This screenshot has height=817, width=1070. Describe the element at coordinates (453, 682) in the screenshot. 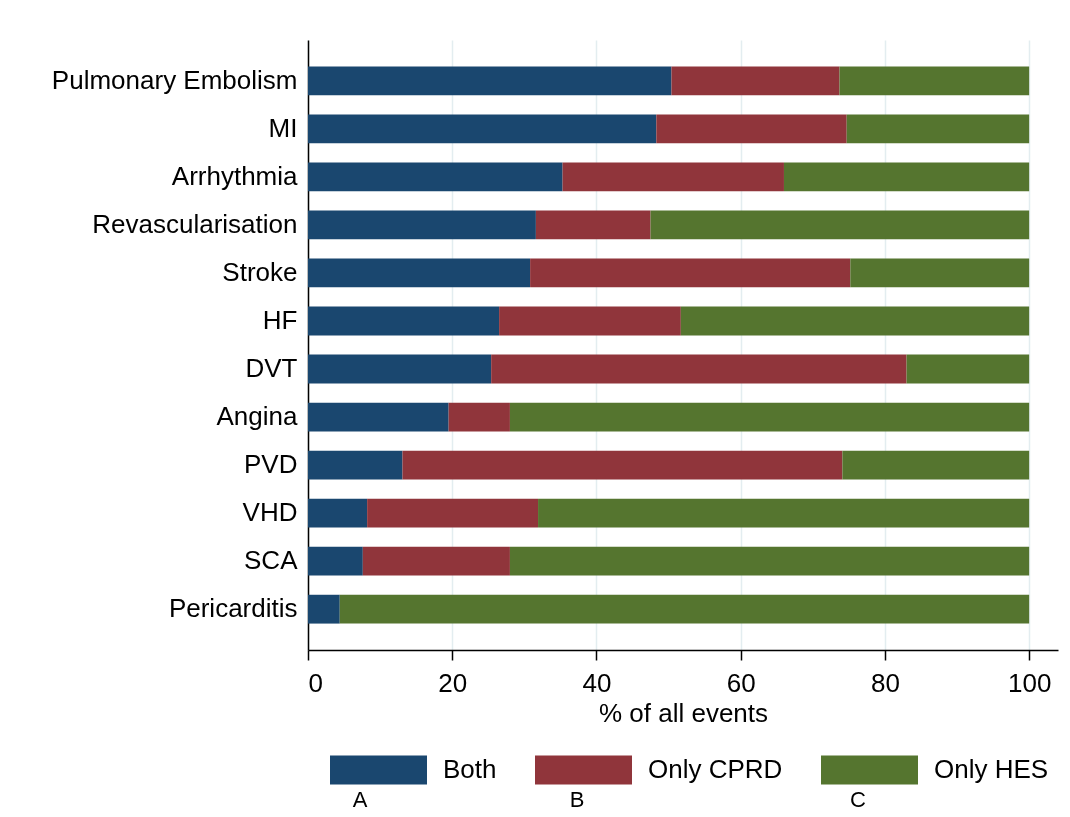

I see `x-tick-label: 20` at that location.